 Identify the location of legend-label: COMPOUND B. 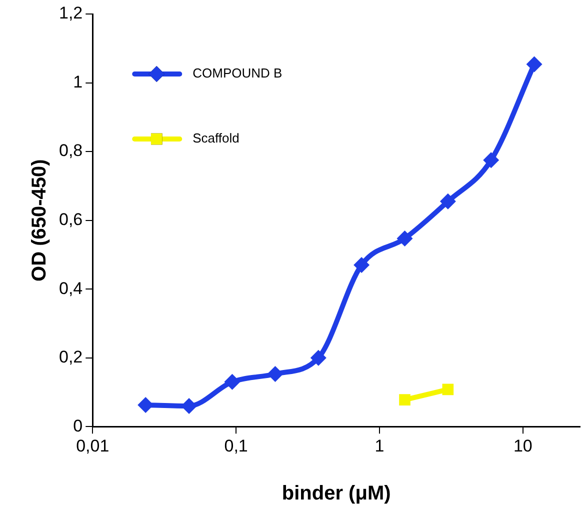
(237, 73).